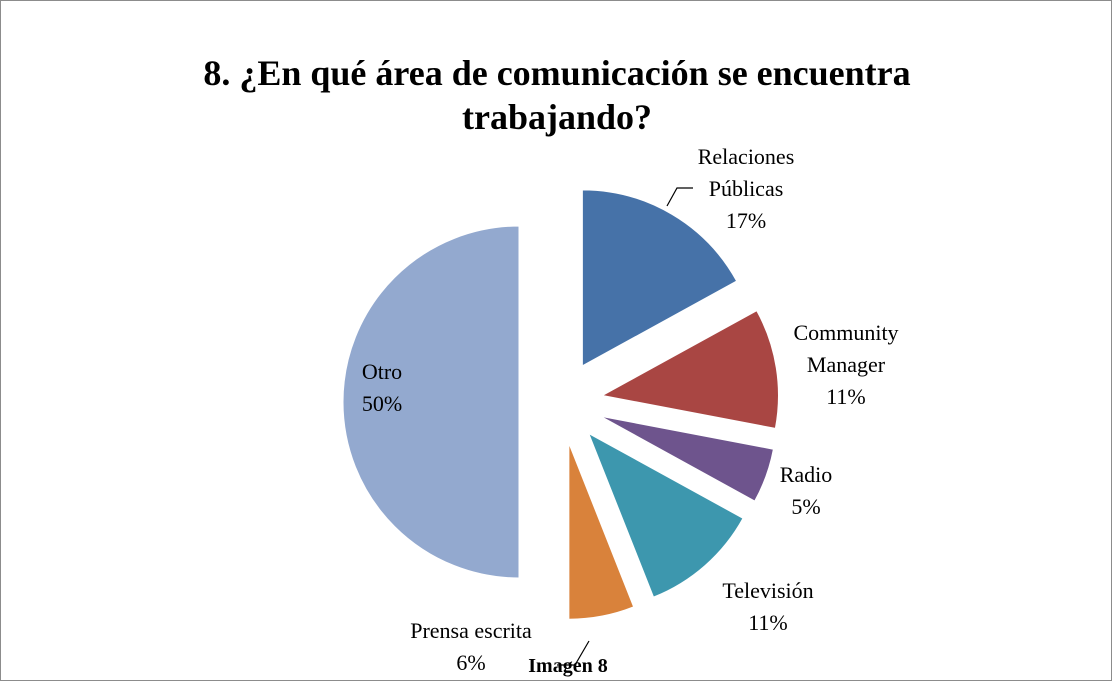 The image size is (1112, 681). Describe the element at coordinates (471, 630) in the screenshot. I see `category-label: Prensa escrita` at that location.